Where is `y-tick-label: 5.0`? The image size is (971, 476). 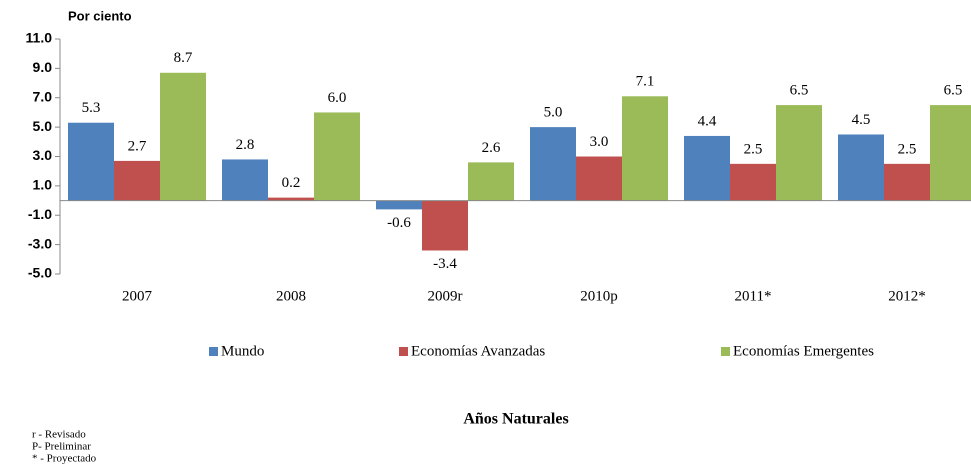 y-tick-label: 5.0 is located at coordinates (43, 126).